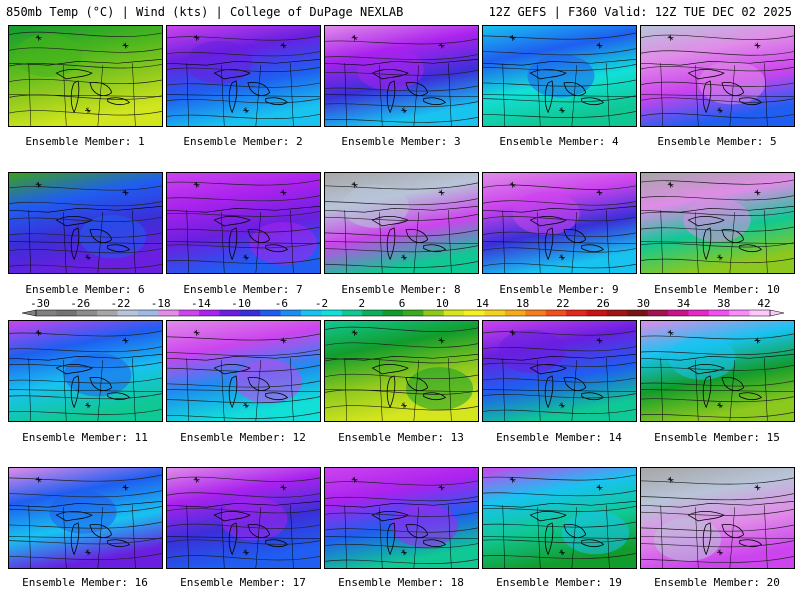 The width and height of the screenshot is (800, 600). What do you see at coordinates (241, 303) in the screenshot?
I see `colorbar-tick-label: -10` at bounding box center [241, 303].